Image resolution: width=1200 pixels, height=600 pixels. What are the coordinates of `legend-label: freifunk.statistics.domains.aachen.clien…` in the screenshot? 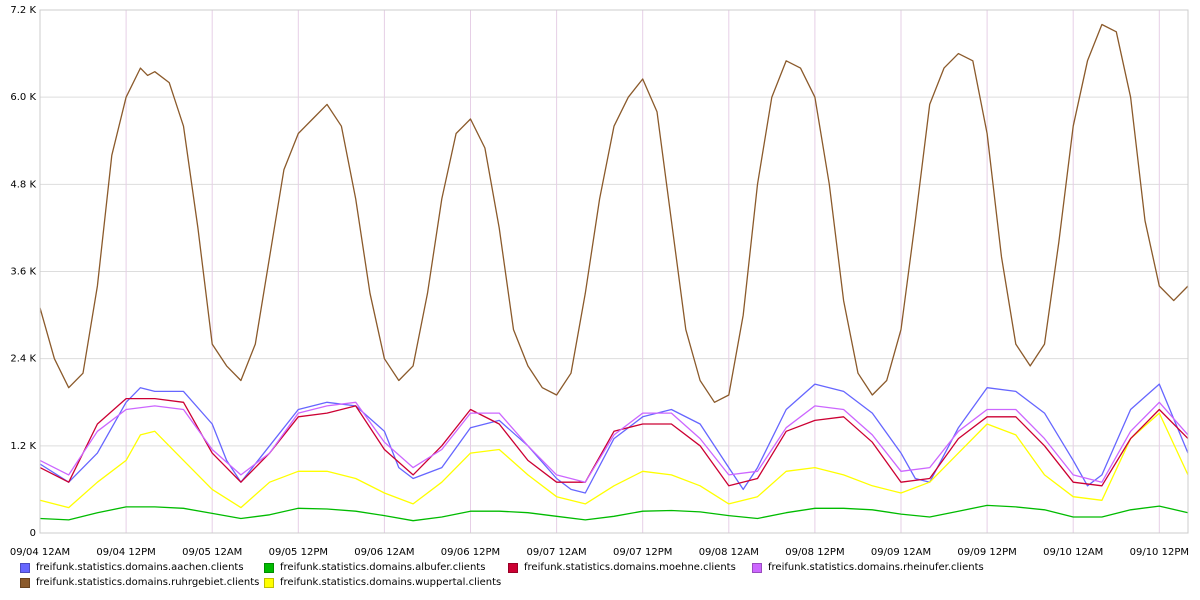 It's located at (140, 567).